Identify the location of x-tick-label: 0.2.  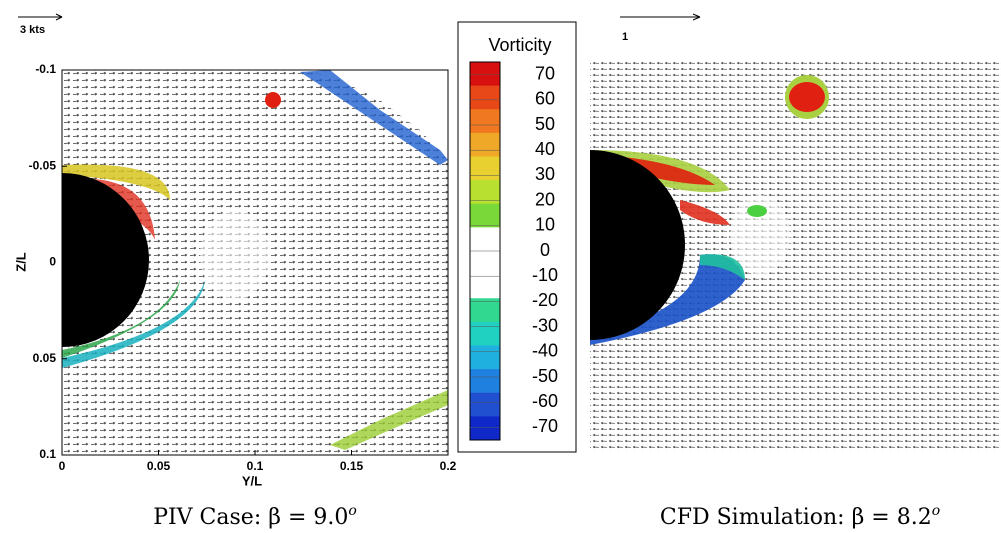
(448, 466).